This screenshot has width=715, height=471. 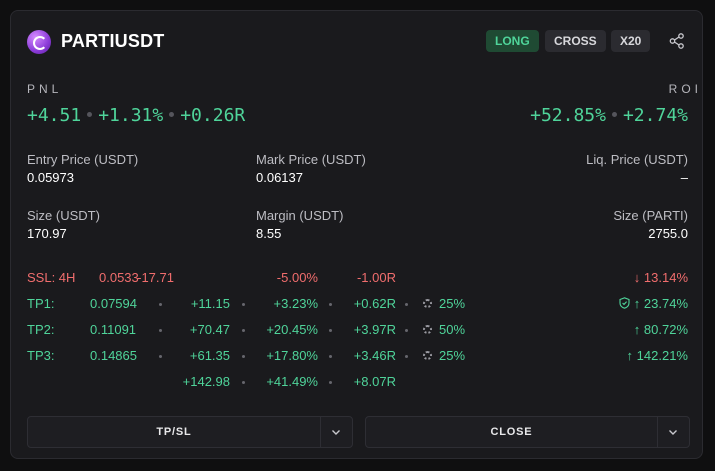 What do you see at coordinates (665, 303) in the screenshot?
I see `tp1-move-value: 23.74%` at bounding box center [665, 303].